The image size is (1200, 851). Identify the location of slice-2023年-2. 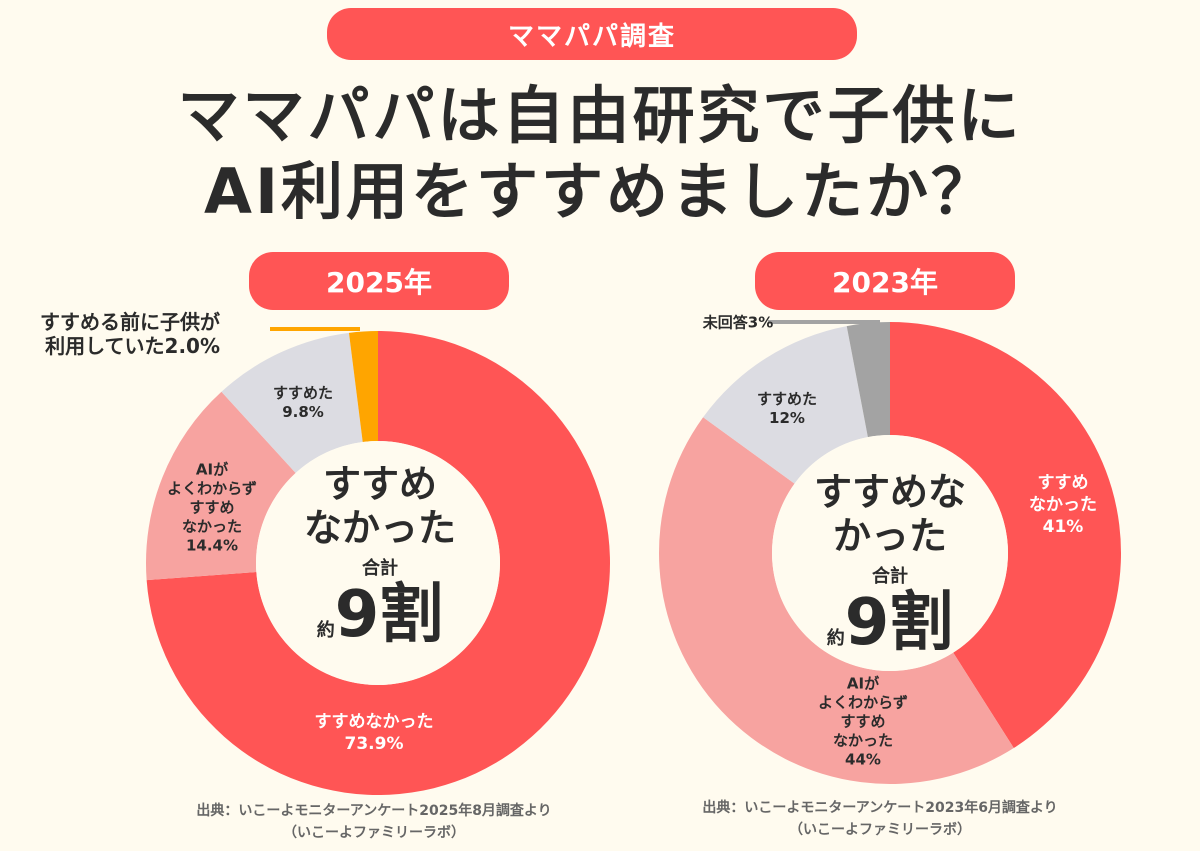
(785, 405).